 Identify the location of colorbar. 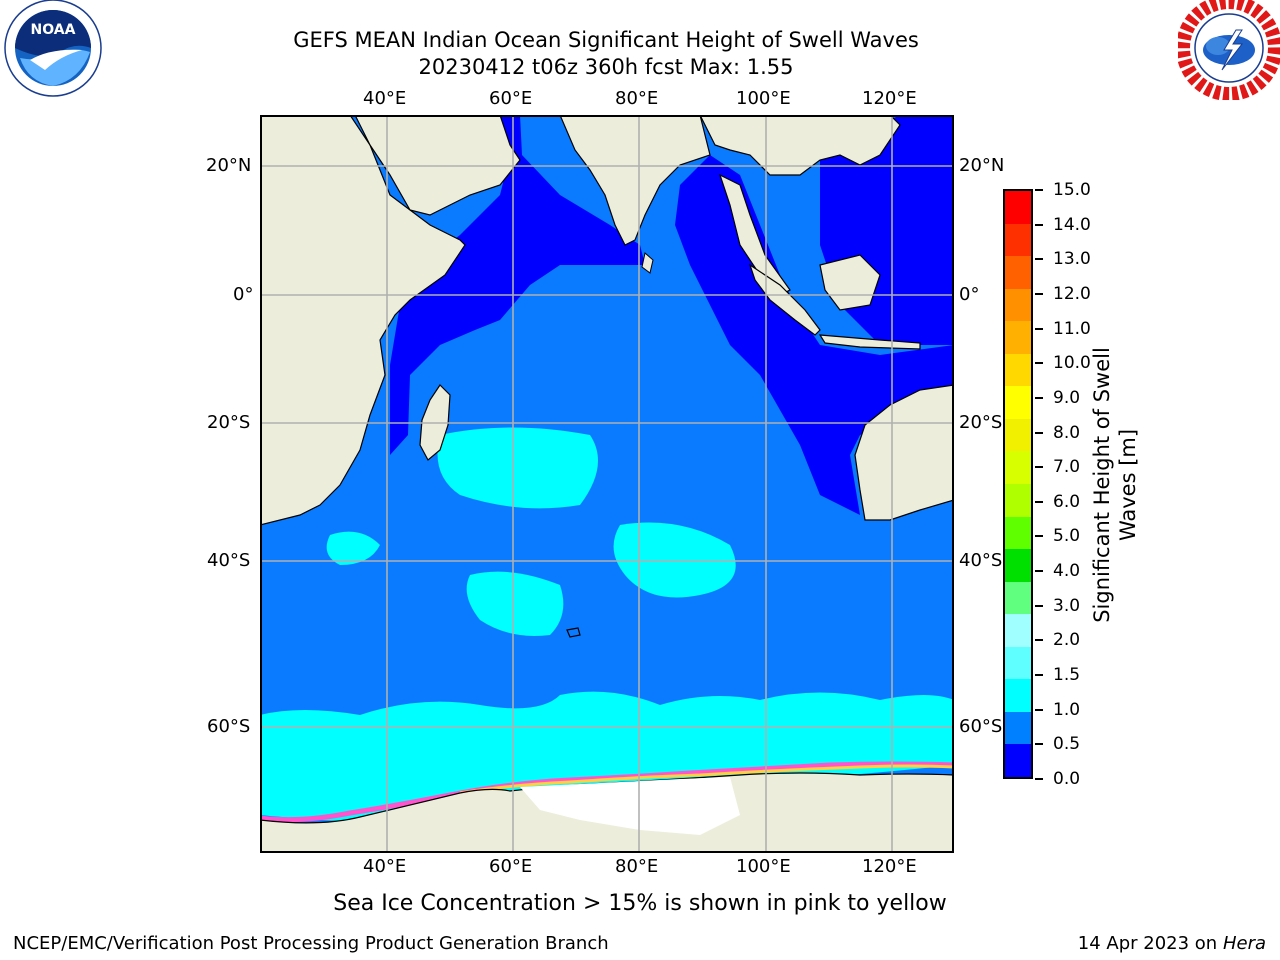
(1018, 484).